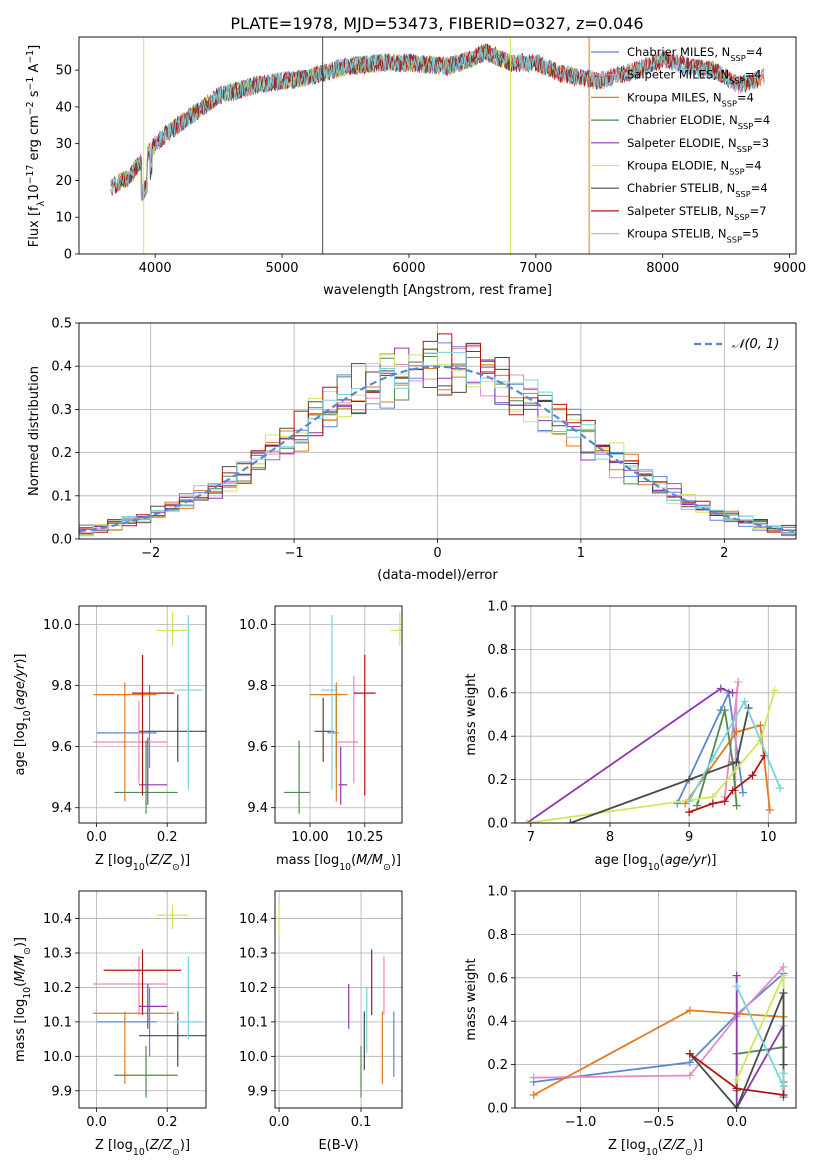 This screenshot has width=819, height=1170. I want to click on legend-label: Salpeter ELODIE, NSSP=3, so click(698, 145).